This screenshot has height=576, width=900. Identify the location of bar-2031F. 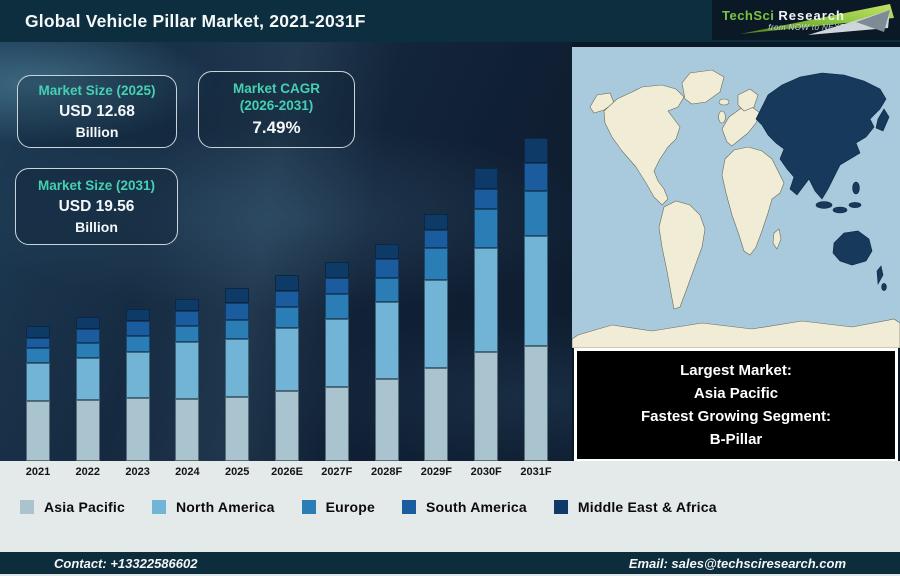
(536, 299).